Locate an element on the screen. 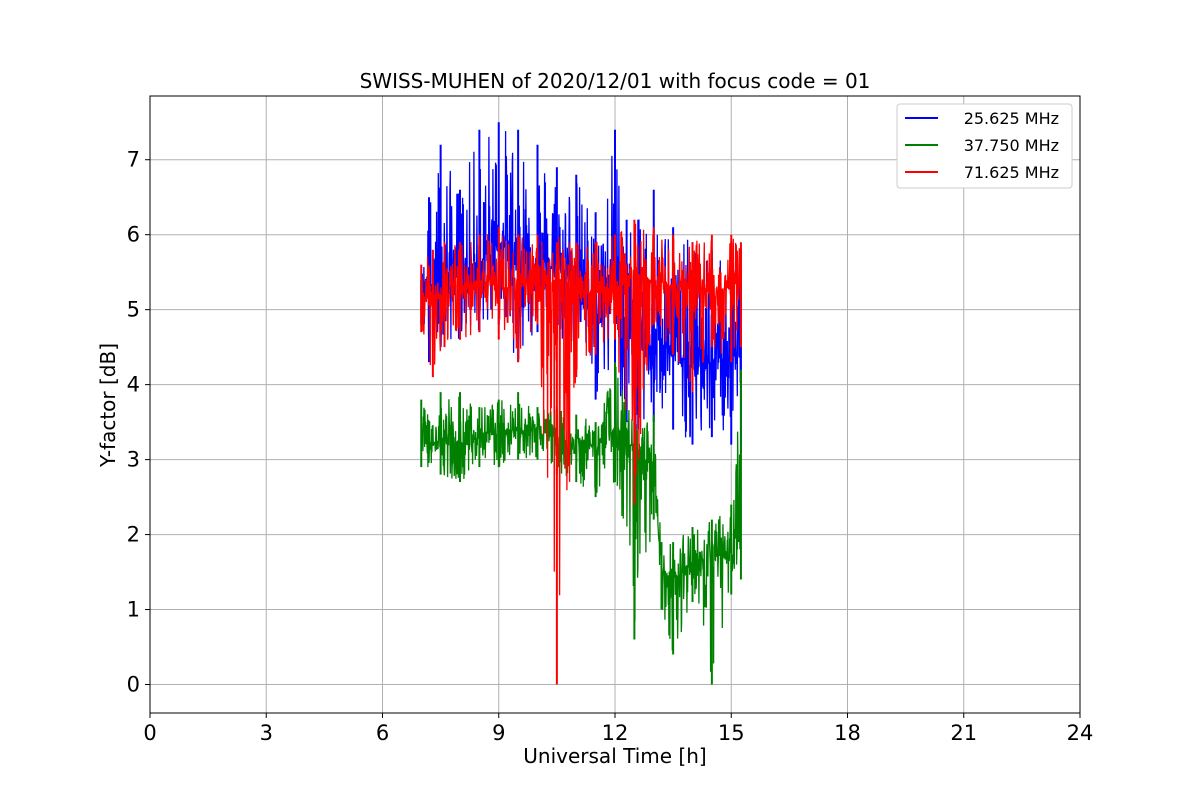 Image resolution: width=1200 pixels, height=800 pixels. x-tick-label: 18 is located at coordinates (847, 733).